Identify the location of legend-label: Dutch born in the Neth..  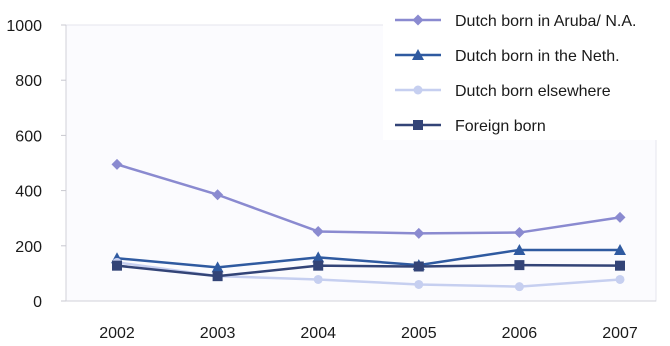
(537, 56).